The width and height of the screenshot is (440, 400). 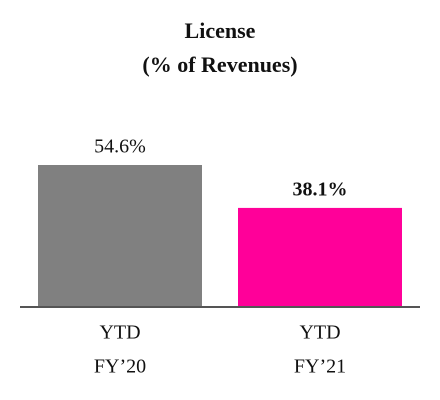 What do you see at coordinates (120, 367) in the screenshot?
I see `x-tick-label: FY’20` at bounding box center [120, 367].